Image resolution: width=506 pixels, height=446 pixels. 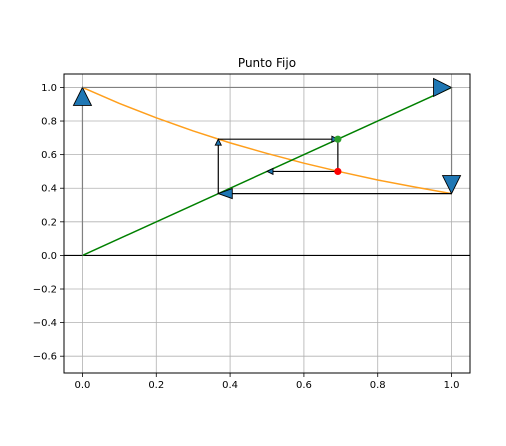 What do you see at coordinates (45, 323) in the screenshot?
I see `y-tick-label: −0.4` at bounding box center [45, 323].